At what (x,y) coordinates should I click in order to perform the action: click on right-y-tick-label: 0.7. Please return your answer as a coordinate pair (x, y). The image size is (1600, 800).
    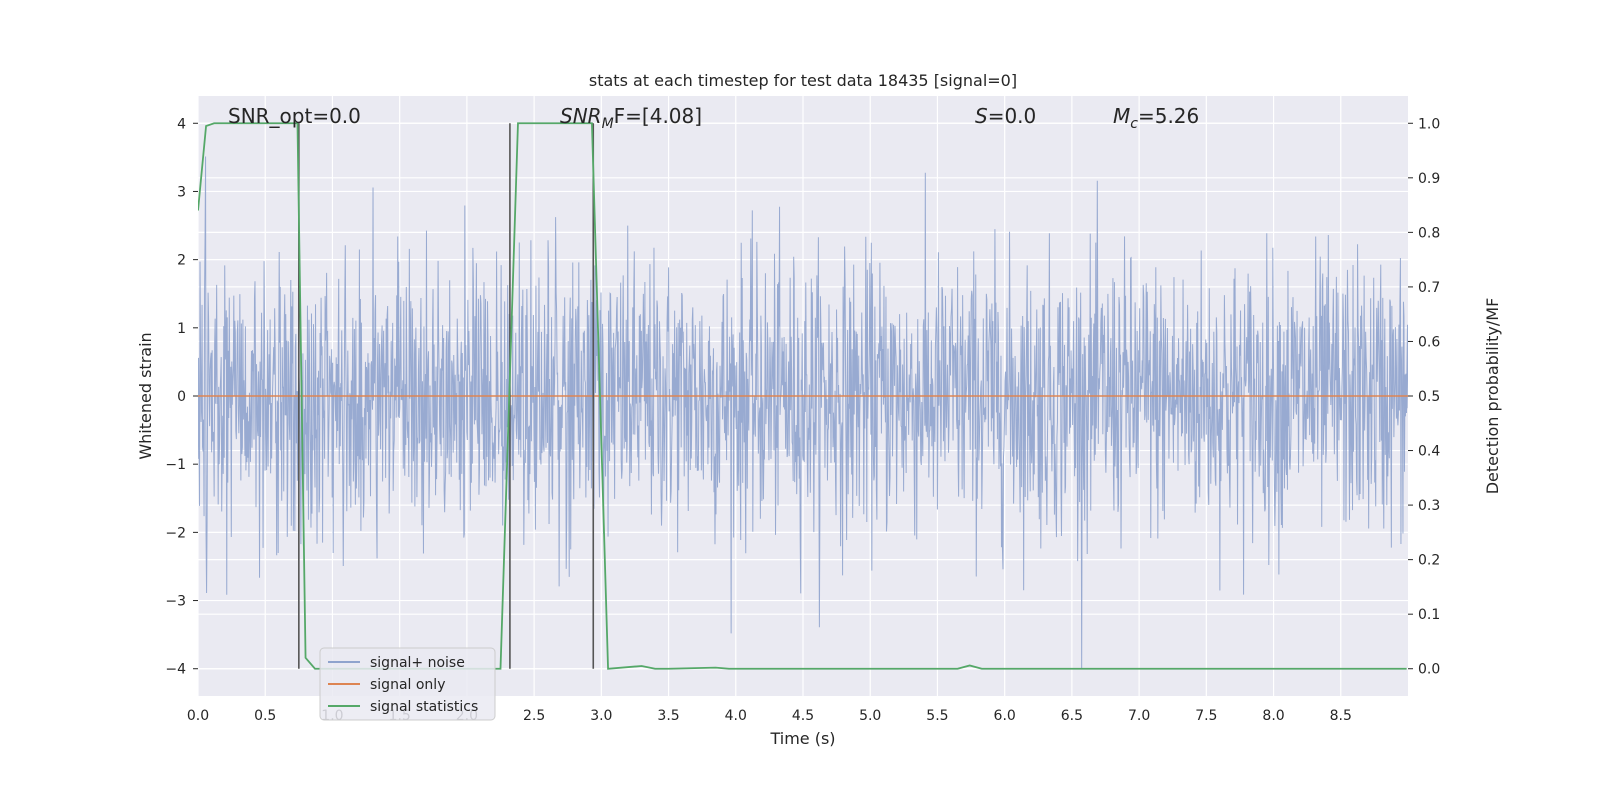
    Looking at the image, I should click on (1429, 288).